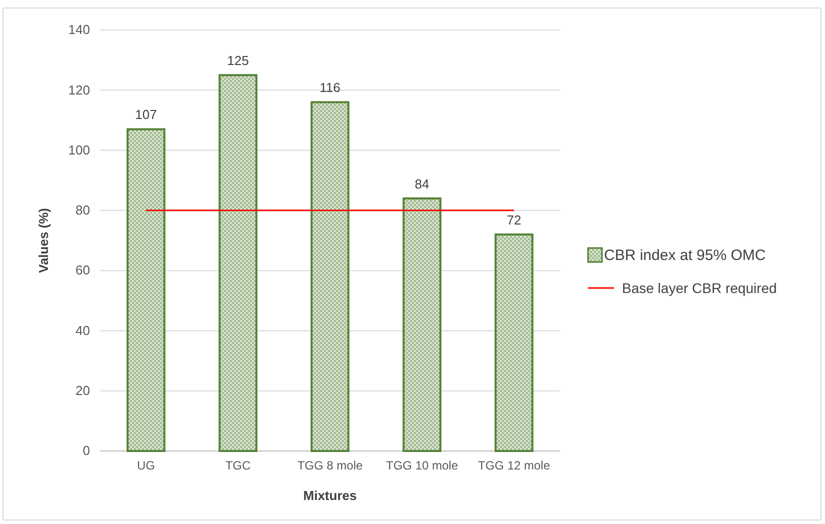  What do you see at coordinates (699, 288) in the screenshot?
I see `legend-label: Base layer CBR required` at bounding box center [699, 288].